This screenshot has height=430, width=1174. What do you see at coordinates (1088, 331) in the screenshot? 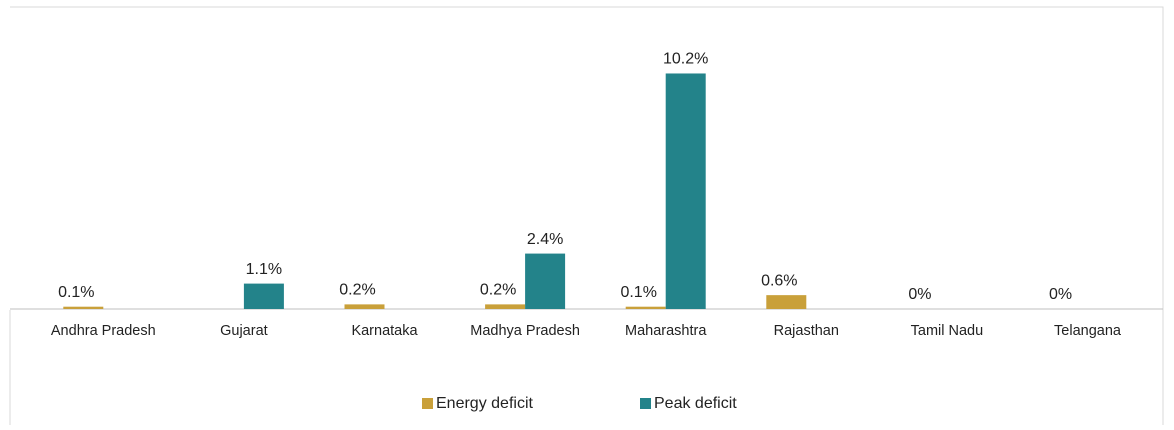
I see `x-tick-label: Telangana` at bounding box center [1088, 331].